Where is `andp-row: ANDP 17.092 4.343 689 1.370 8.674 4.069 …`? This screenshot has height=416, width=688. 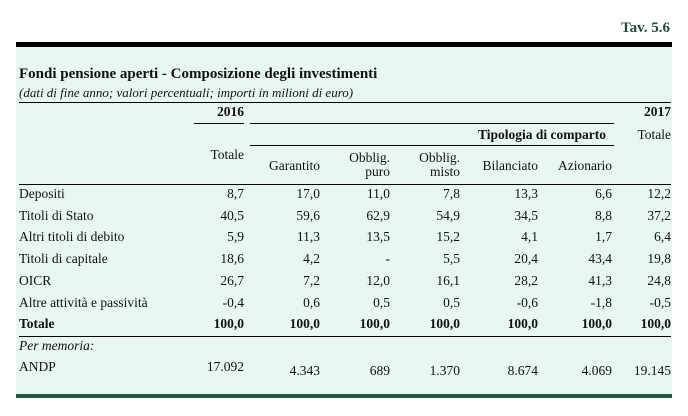 andp-row: ANDP 17.092 4.343 689 1.370 8.674 4.069 … is located at coordinates (345, 369).